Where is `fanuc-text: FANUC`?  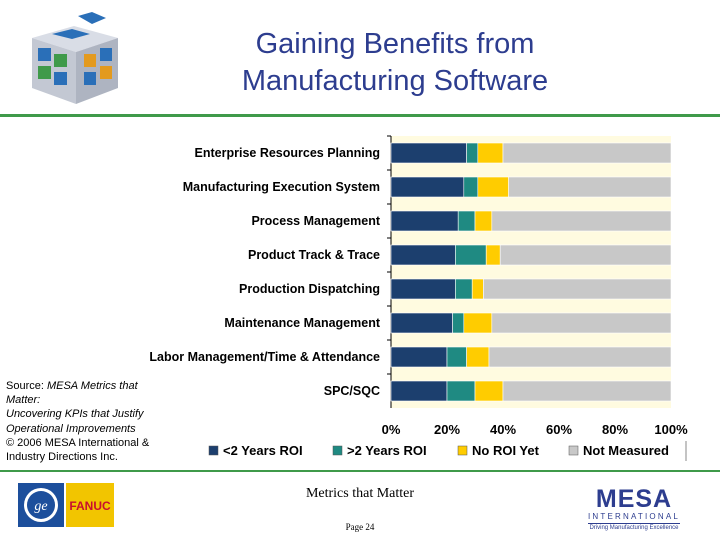 fanuc-text: FANUC is located at coordinates (90, 506).